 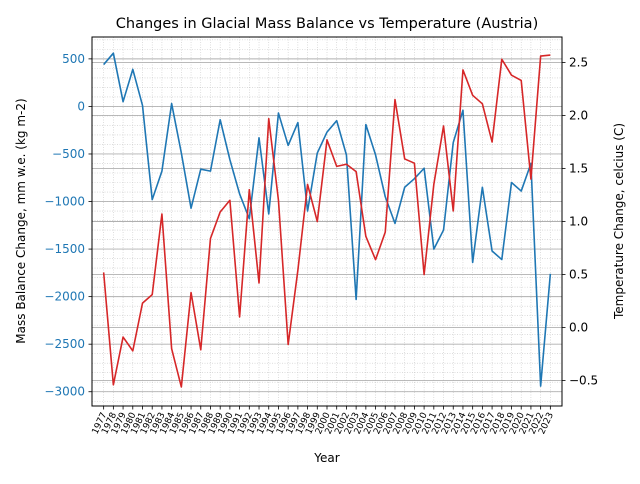 What do you see at coordinates (326, 458) in the screenshot?
I see `x-axis-label: Year` at bounding box center [326, 458].